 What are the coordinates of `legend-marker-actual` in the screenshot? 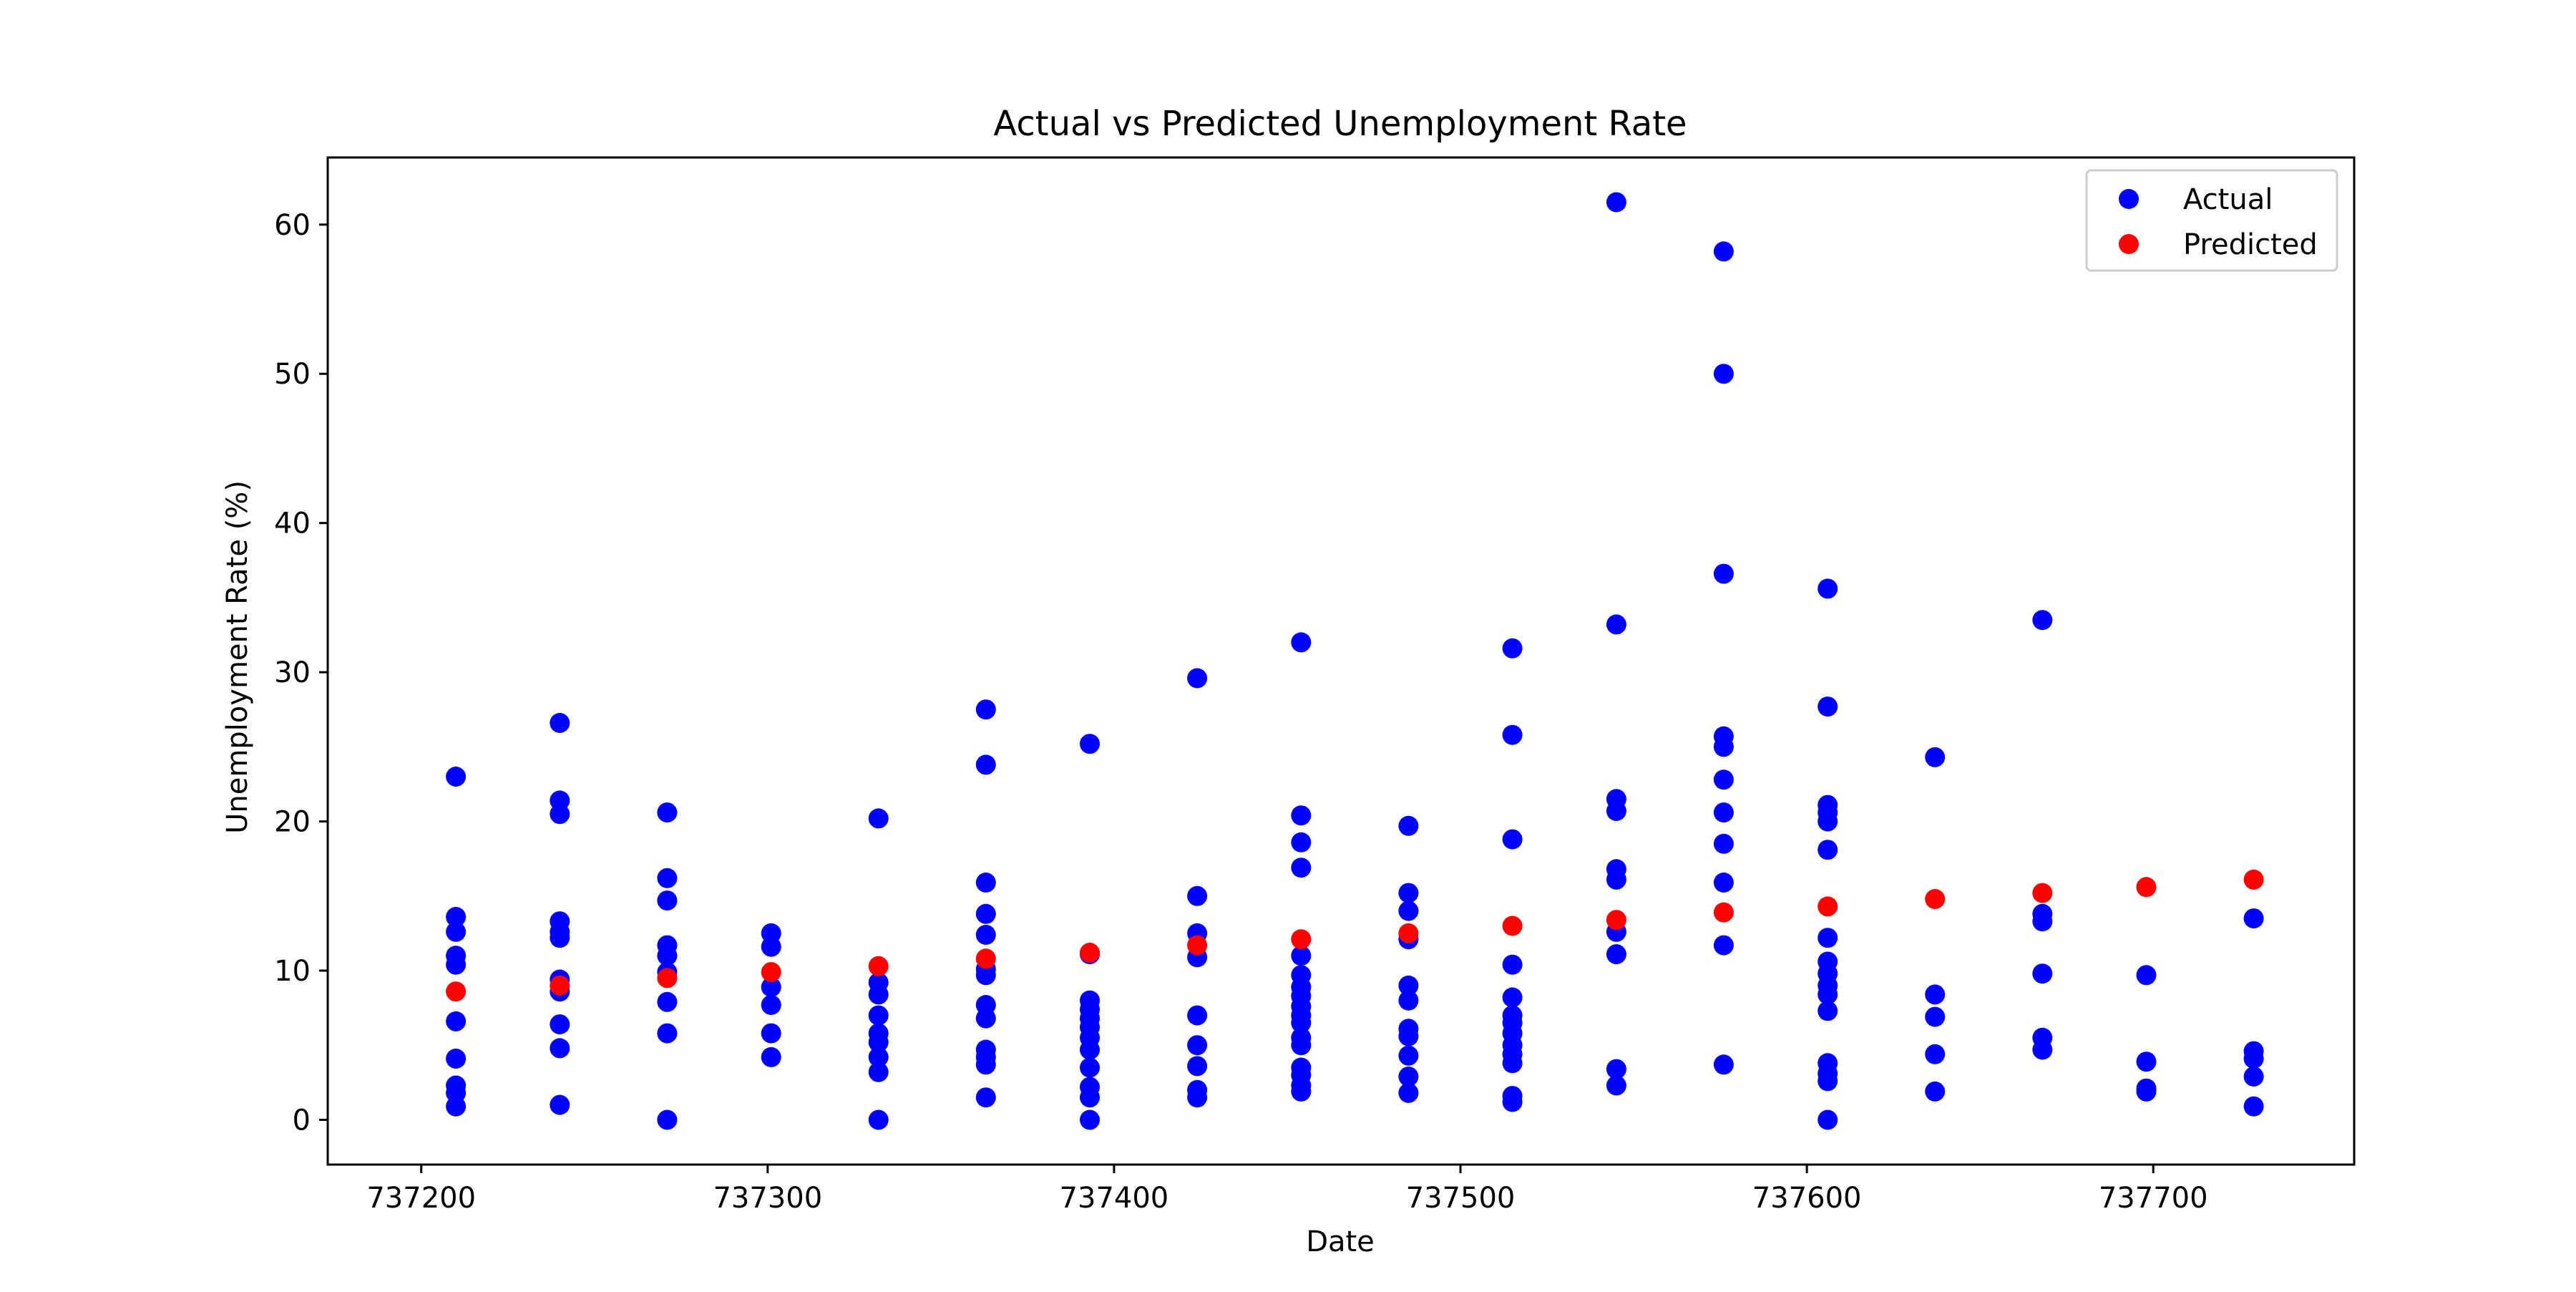 It's located at (2129, 199).